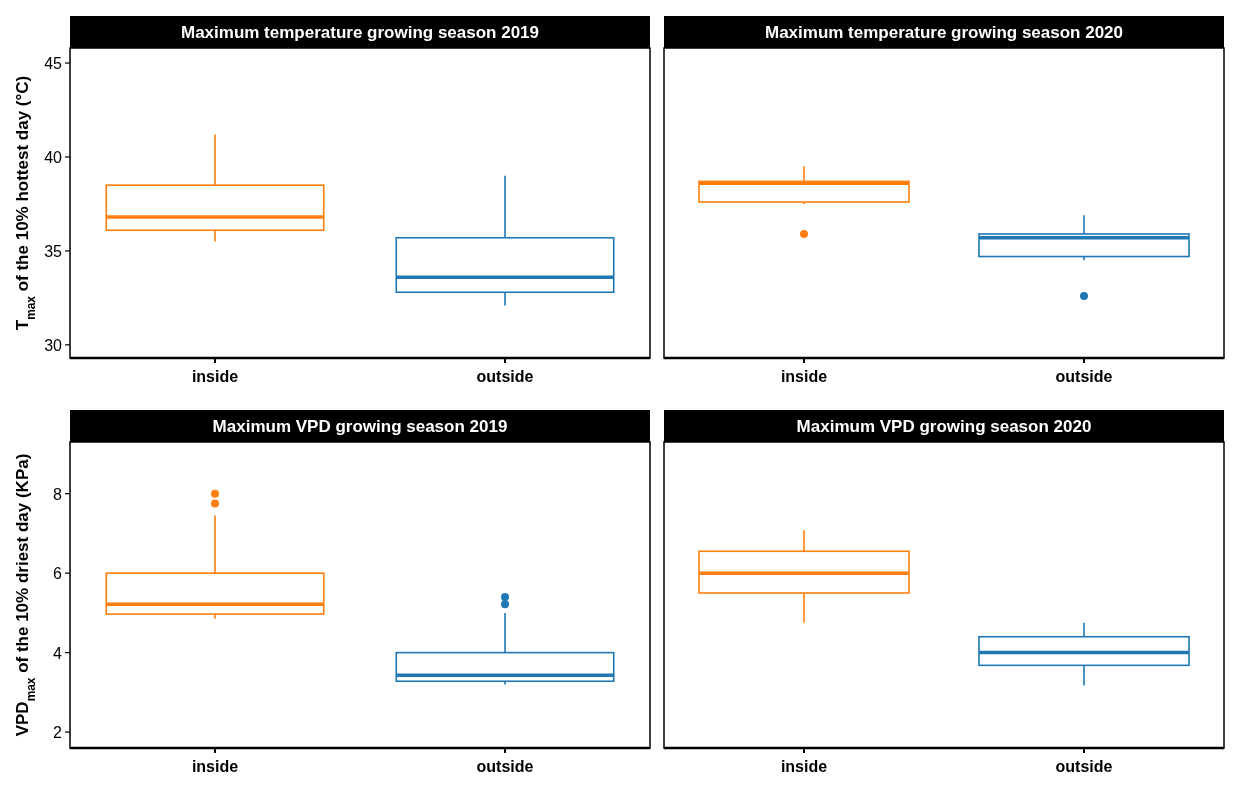 The height and width of the screenshot is (785, 1236). I want to click on y-tick-label: 4, so click(58, 653).